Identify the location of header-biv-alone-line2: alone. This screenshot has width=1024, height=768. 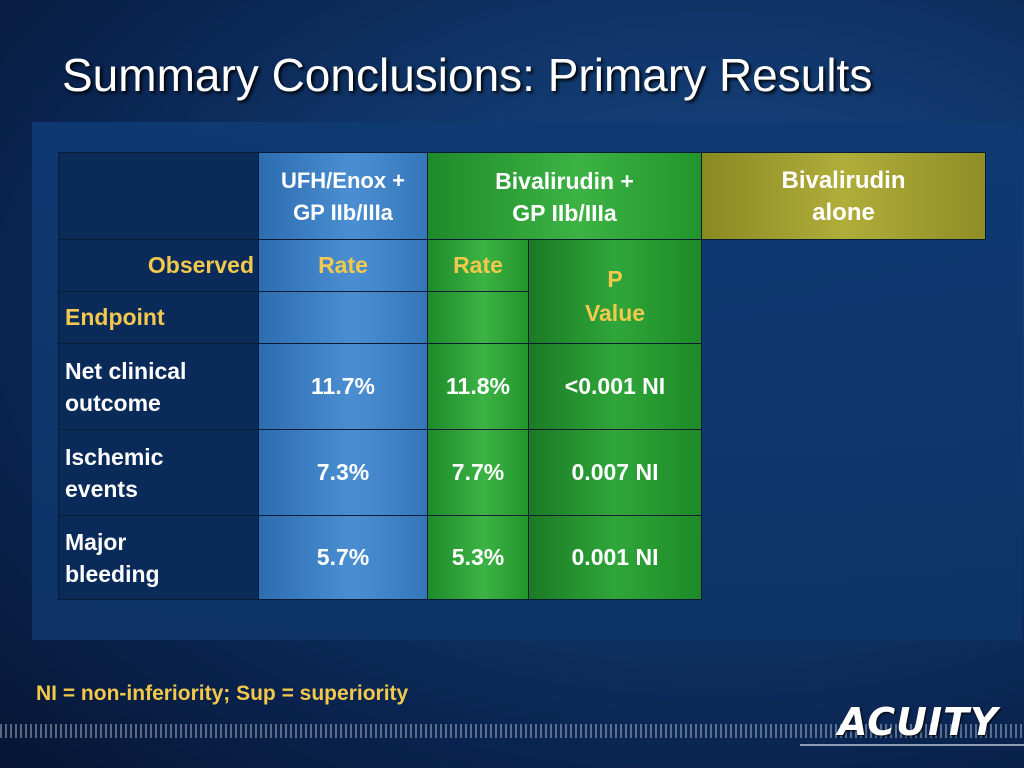
(843, 212).